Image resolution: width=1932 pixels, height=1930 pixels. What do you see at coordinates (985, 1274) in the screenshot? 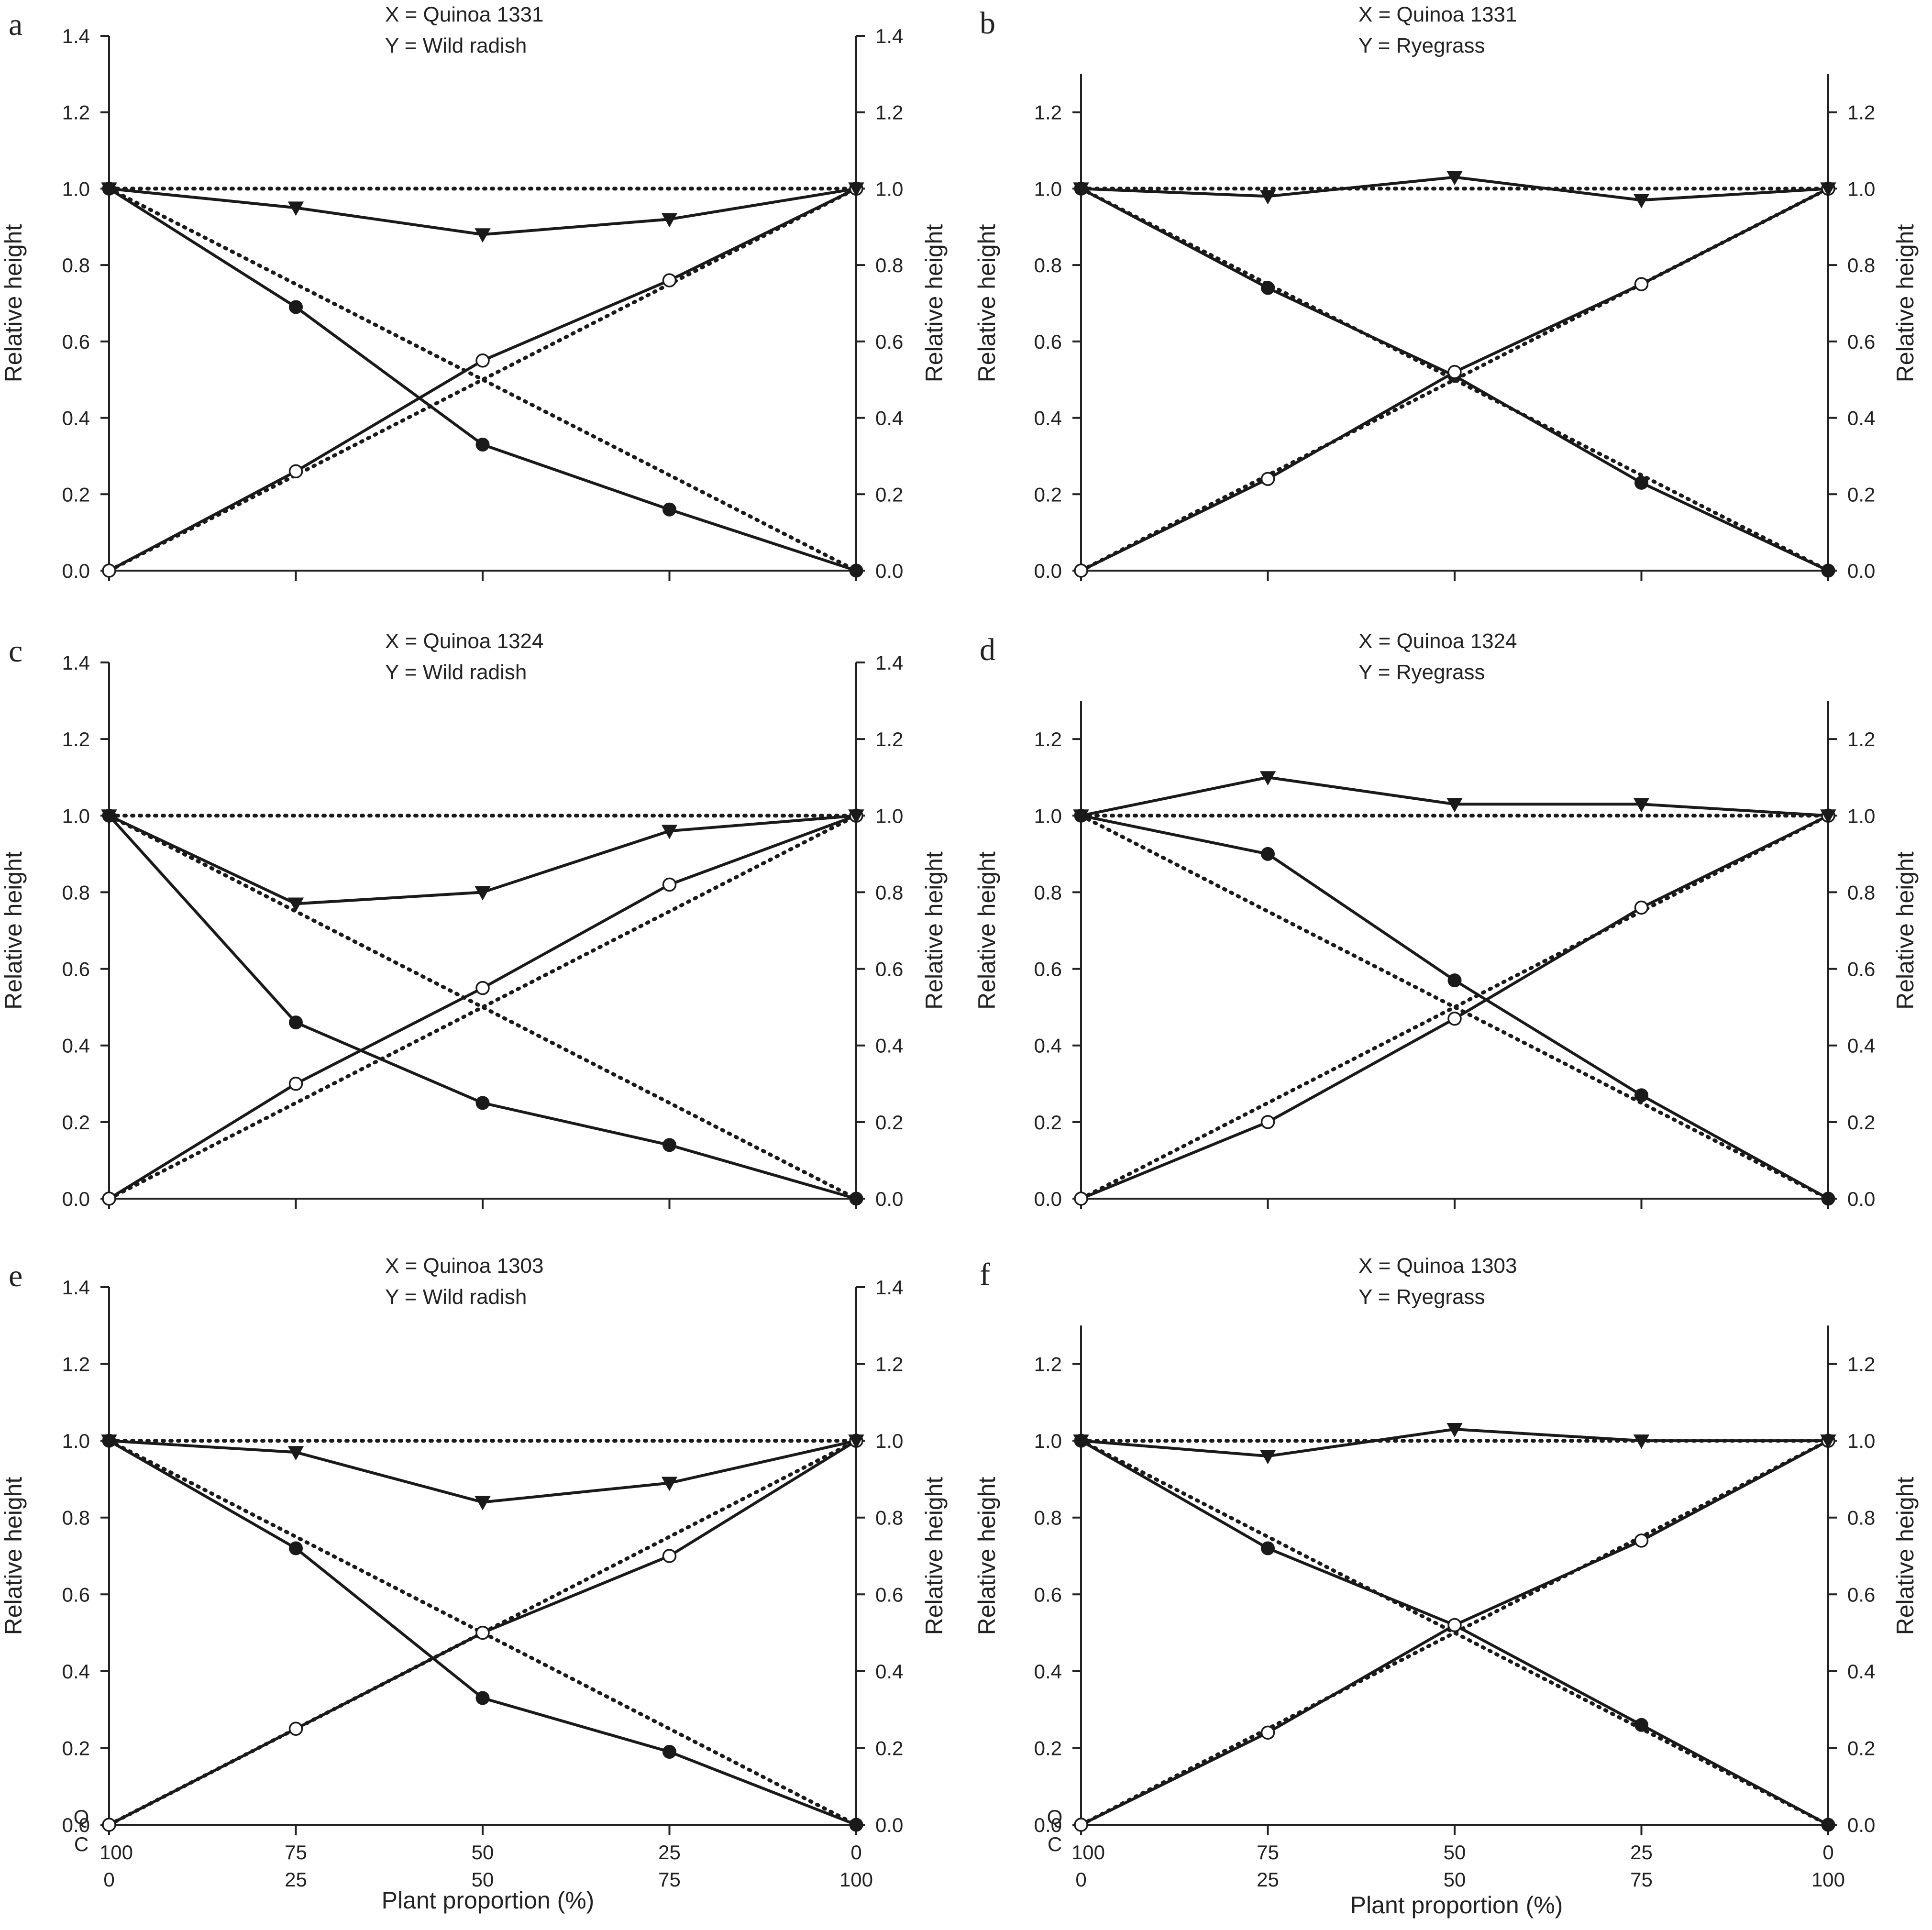
I see `panel-letter: f` at bounding box center [985, 1274].